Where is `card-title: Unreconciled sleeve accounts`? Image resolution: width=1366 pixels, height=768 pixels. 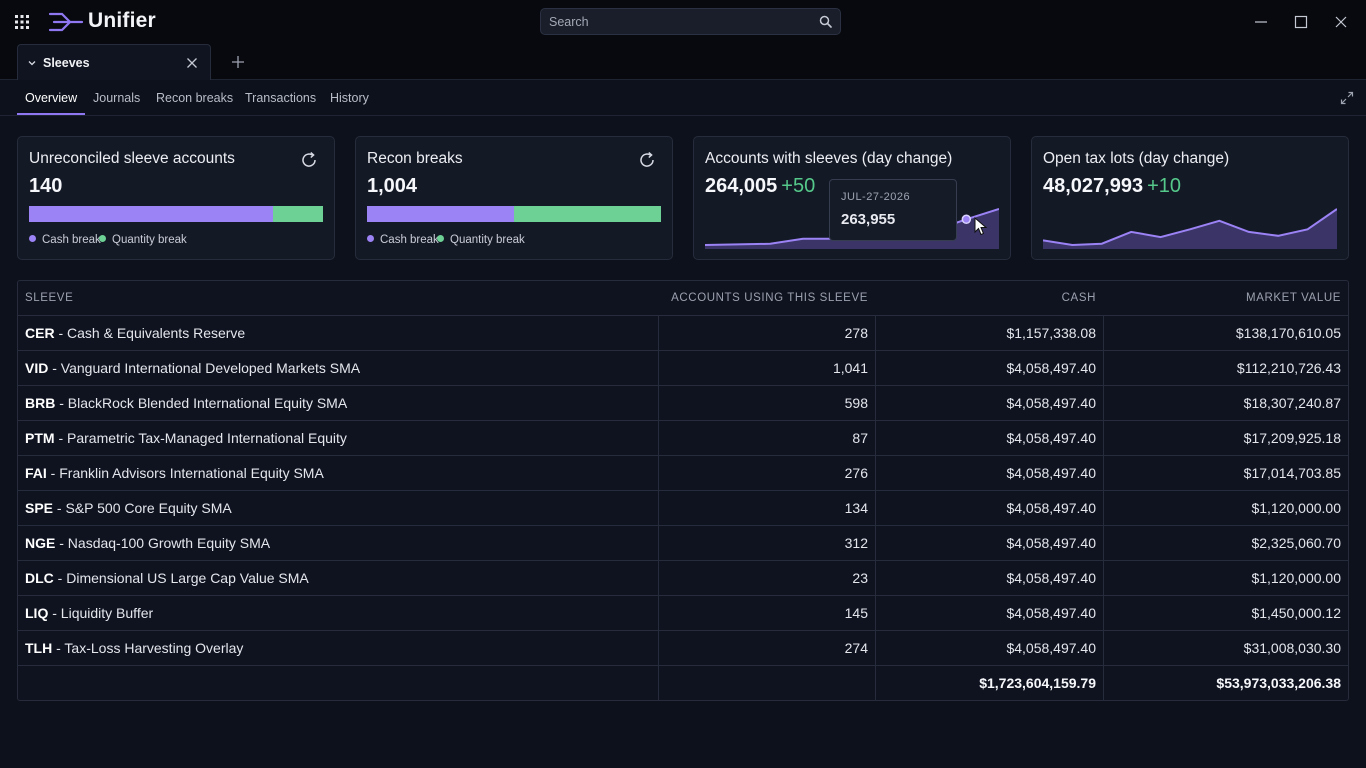
card-title: Unreconciled sleeve accounts is located at coordinates (132, 158).